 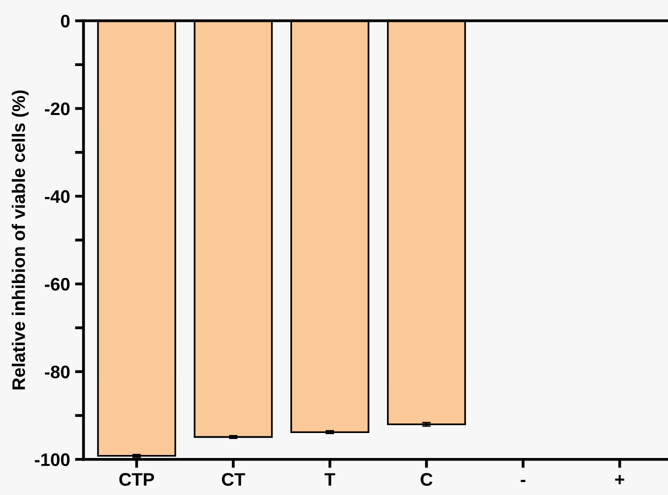 What do you see at coordinates (52, 459) in the screenshot?
I see `y-tick-label: -100` at bounding box center [52, 459].